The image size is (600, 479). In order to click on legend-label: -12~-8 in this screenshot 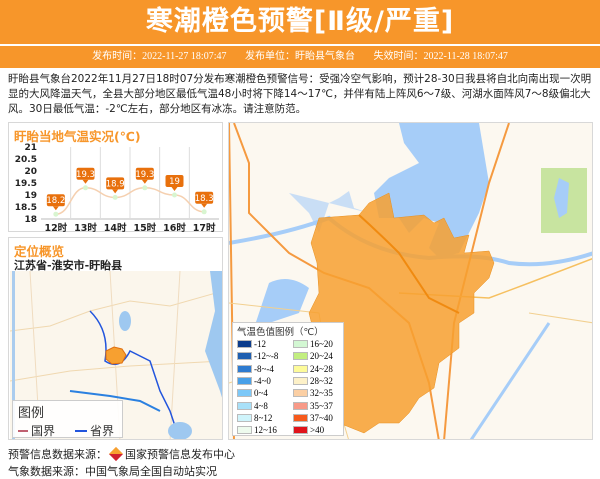, I will do `click(266, 356)`.